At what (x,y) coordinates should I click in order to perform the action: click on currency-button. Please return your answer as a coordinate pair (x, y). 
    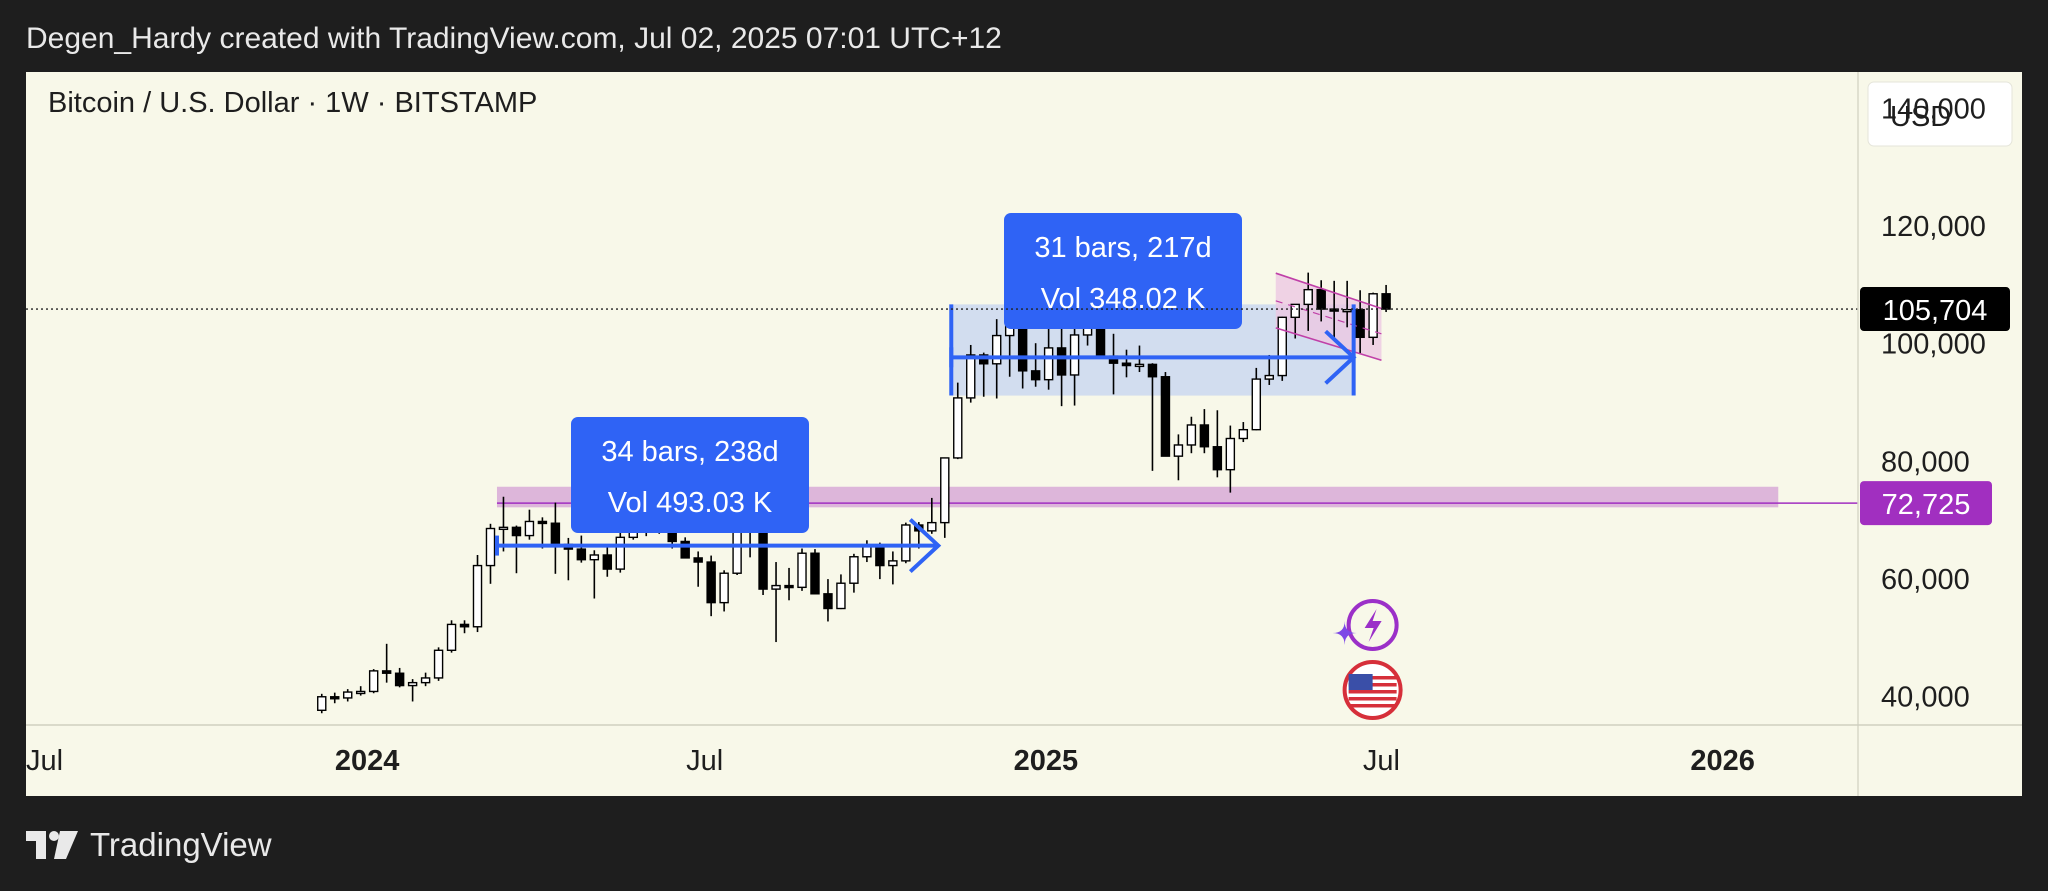
    Looking at the image, I should click on (1940, 114).